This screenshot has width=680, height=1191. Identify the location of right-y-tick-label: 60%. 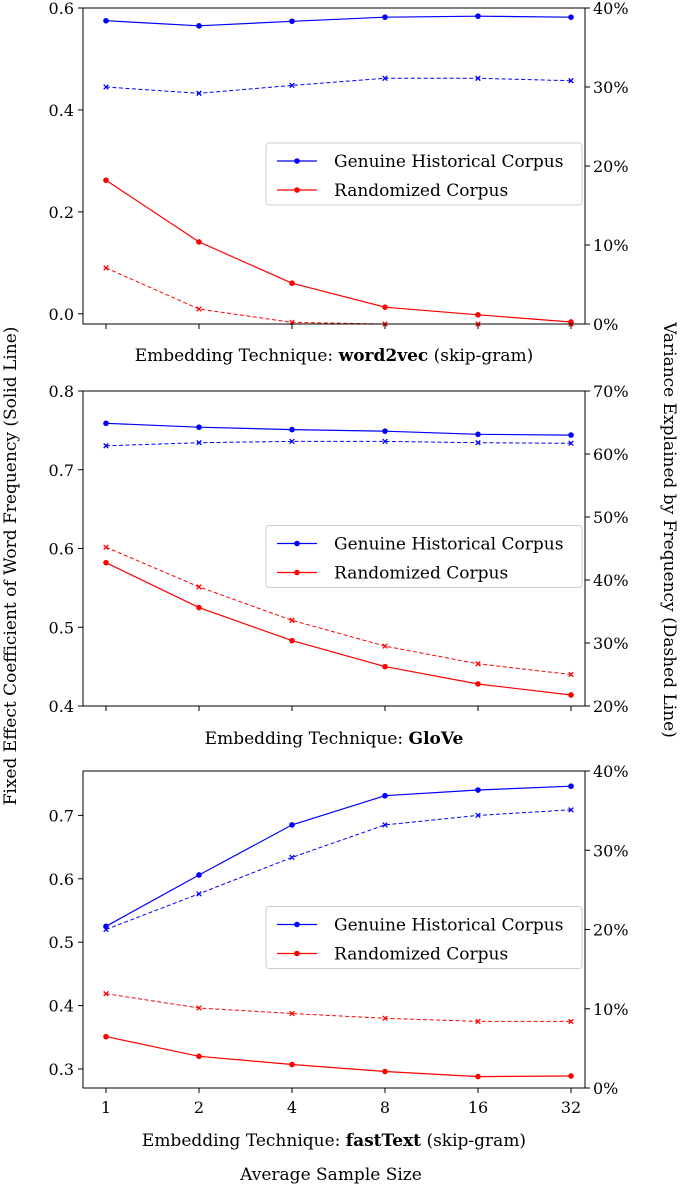
(611, 454).